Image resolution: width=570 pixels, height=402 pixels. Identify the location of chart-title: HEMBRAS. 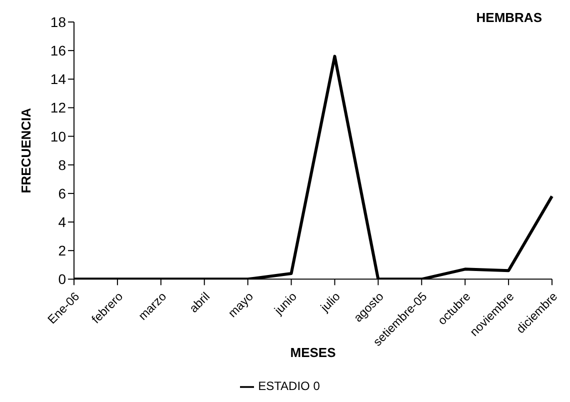
(509, 17).